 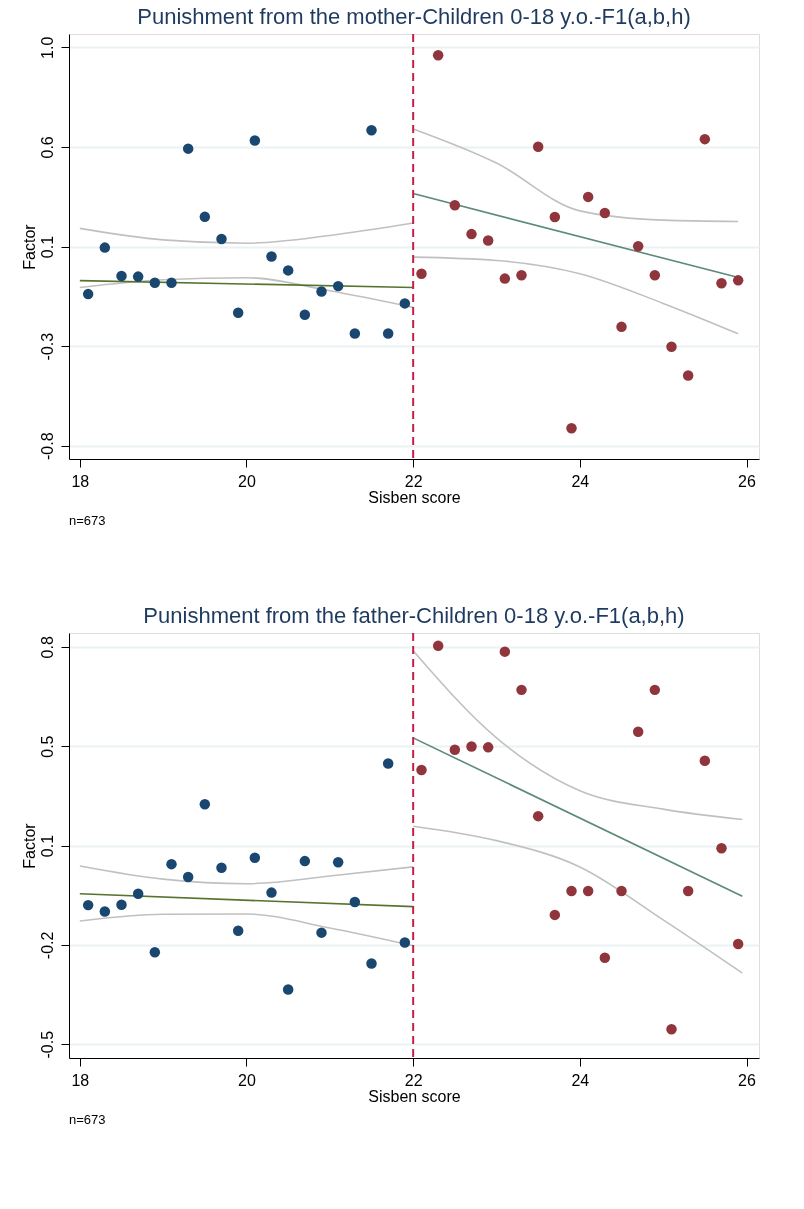 What do you see at coordinates (47, 746) in the screenshot?
I see `y-tick-label: 0.5` at bounding box center [47, 746].